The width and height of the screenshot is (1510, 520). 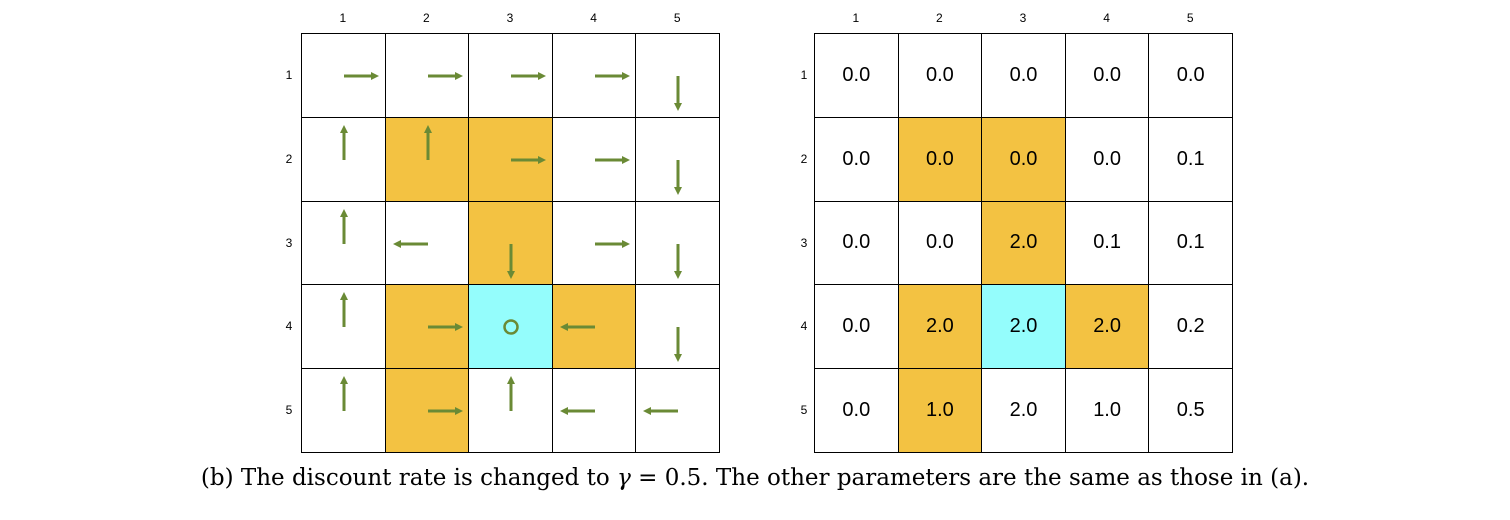 I want to click on column-label: 1, so click(x=856, y=18).